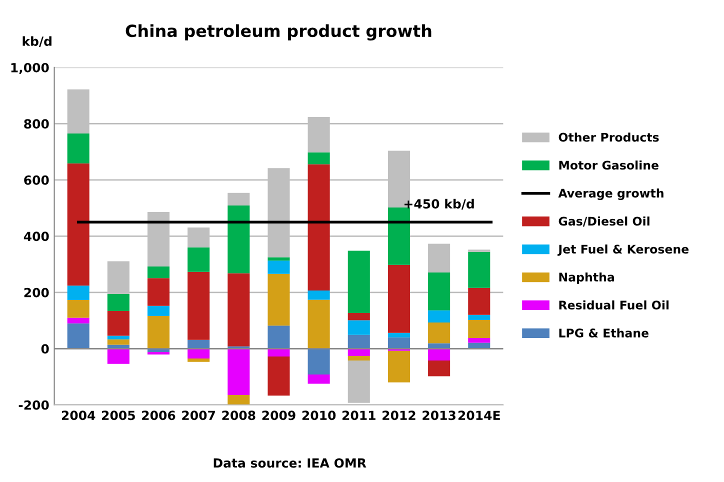  Describe the element at coordinates (359, 415) in the screenshot. I see `x-tick-label: 2011` at that location.